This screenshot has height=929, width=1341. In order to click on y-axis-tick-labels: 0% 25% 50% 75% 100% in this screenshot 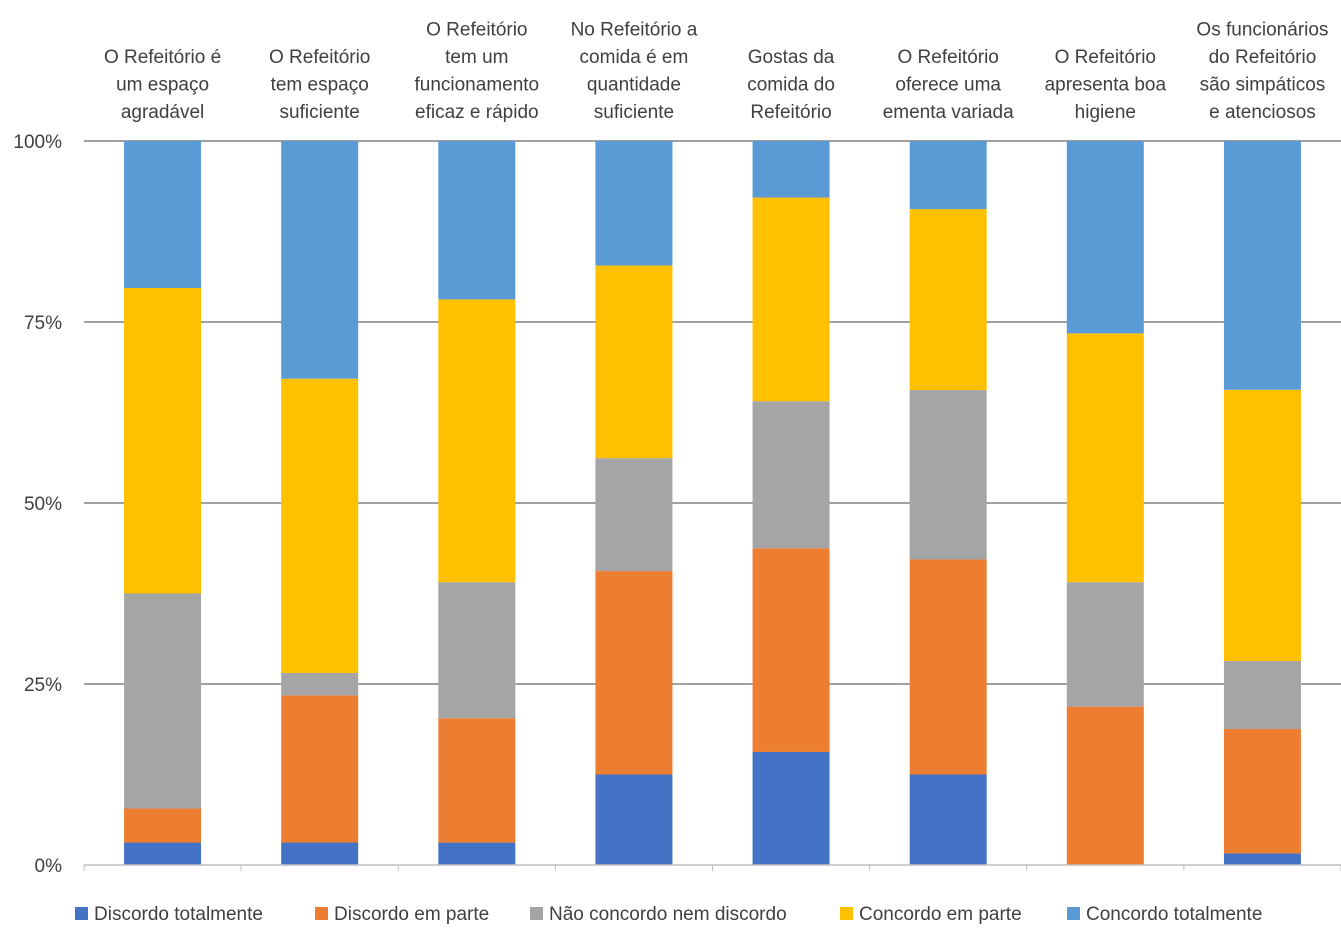, I will do `click(37, 504)`.